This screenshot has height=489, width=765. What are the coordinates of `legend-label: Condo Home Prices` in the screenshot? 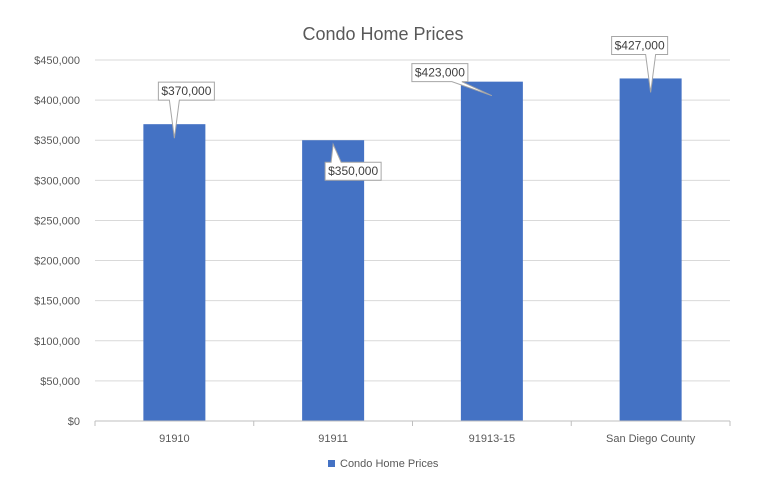 It's located at (389, 464).